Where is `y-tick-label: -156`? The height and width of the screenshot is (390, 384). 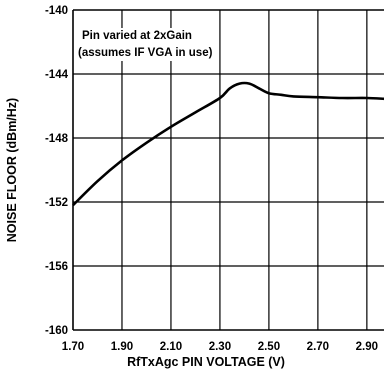 y-tick-label: -156 is located at coordinates (56, 267).